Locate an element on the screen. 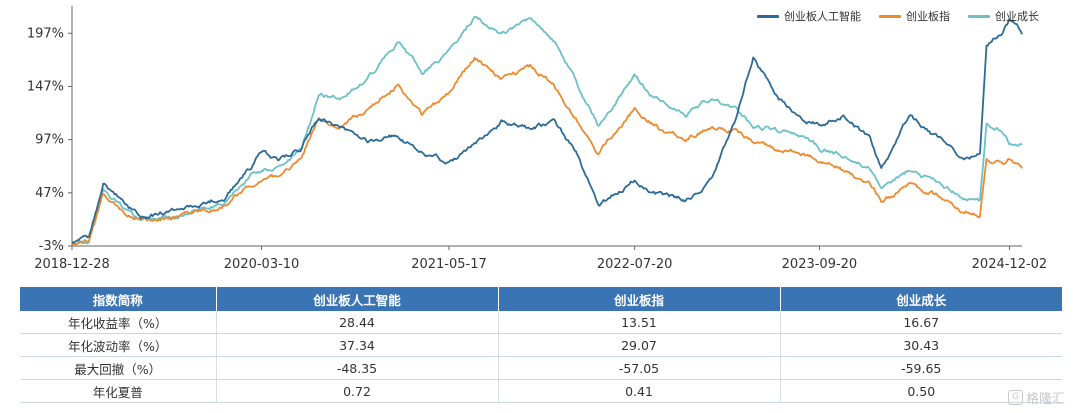 This screenshot has height=413, width=1079. x-tick-label: 2018-12-28 is located at coordinates (72, 264).